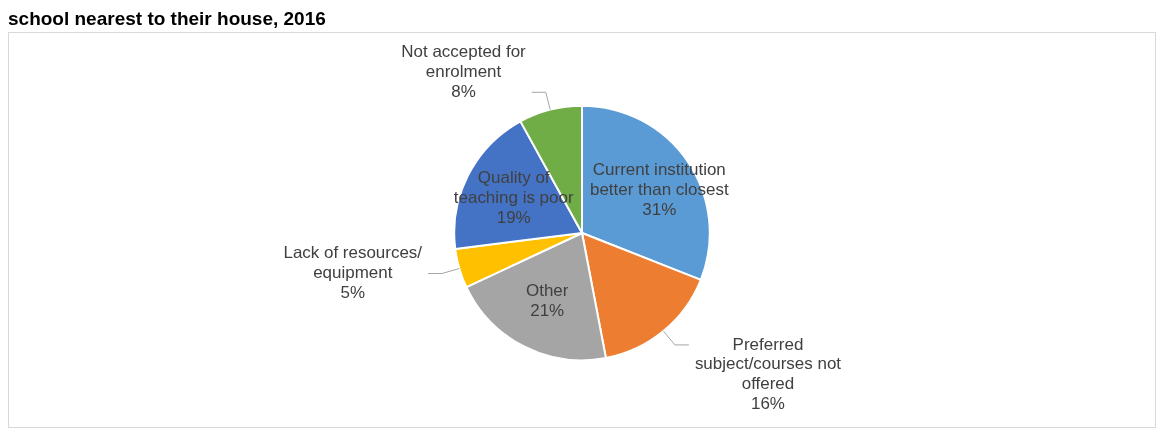 This screenshot has width=1169, height=436. What do you see at coordinates (513, 217) in the screenshot?
I see `data-label: 19%` at bounding box center [513, 217].